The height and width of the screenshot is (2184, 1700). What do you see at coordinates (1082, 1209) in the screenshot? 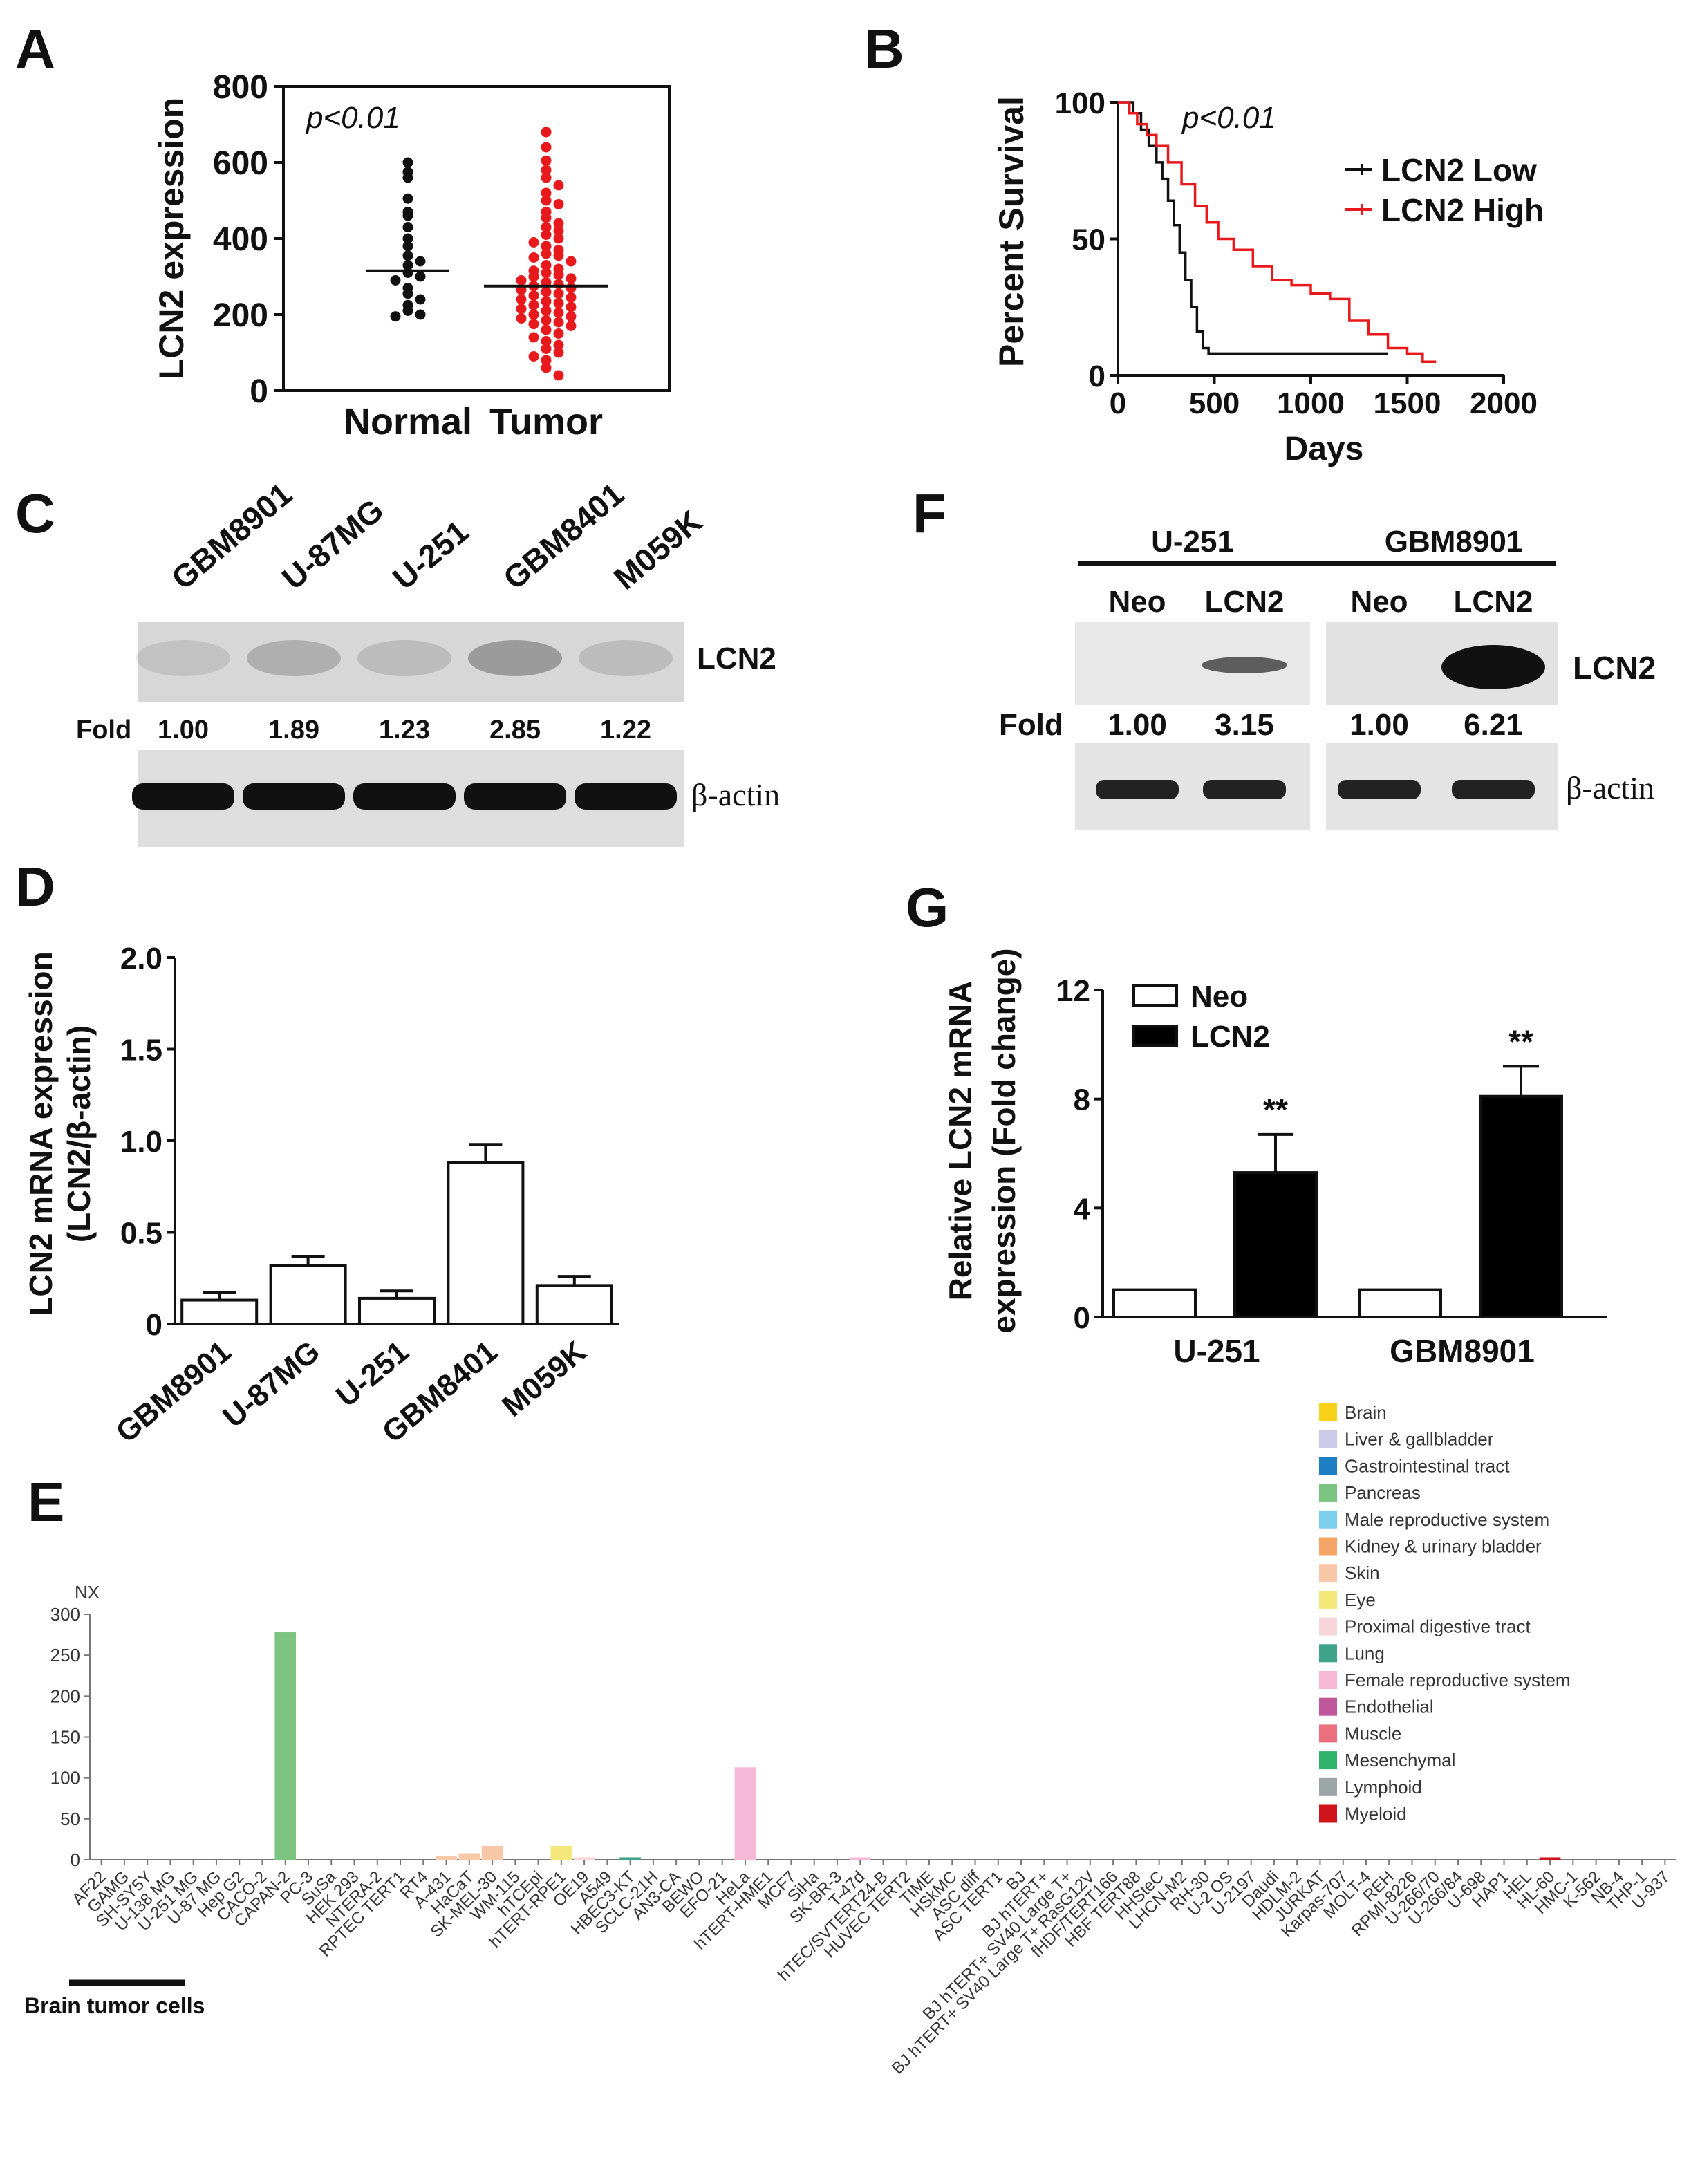
I see `y-tick-label: 4` at bounding box center [1082, 1209].